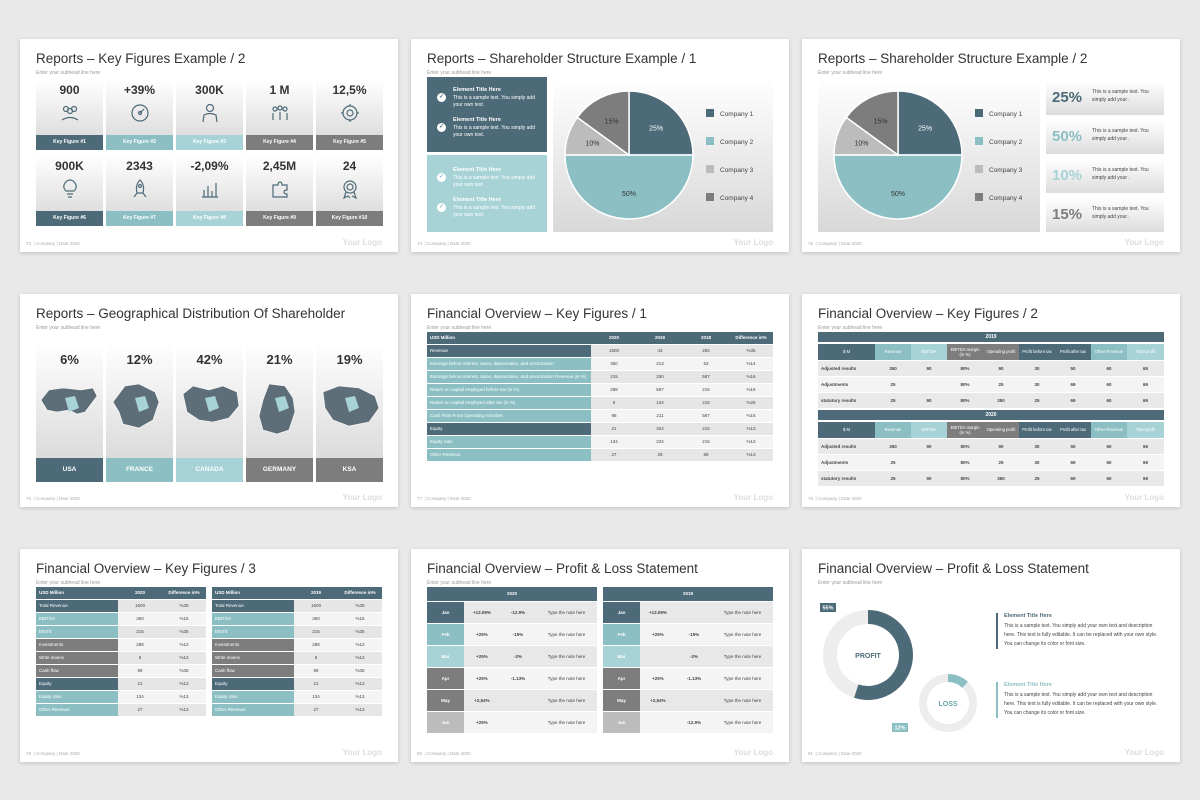 This screenshot has height=800, width=1200. I want to click on note-cell: Type the note here, so click(743, 678).